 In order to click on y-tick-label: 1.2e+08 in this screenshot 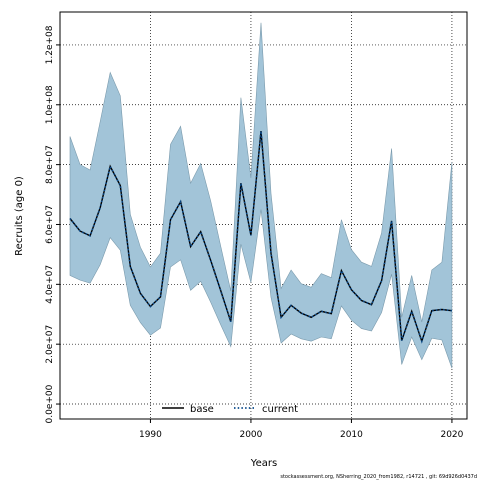, I will do `click(50, 44)`.